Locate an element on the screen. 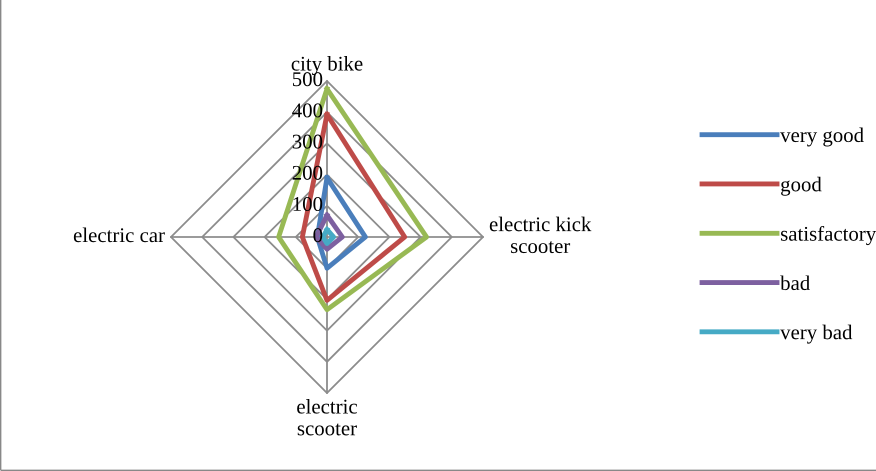 The image size is (876, 471). y-tick-label: 0 is located at coordinates (317, 235).